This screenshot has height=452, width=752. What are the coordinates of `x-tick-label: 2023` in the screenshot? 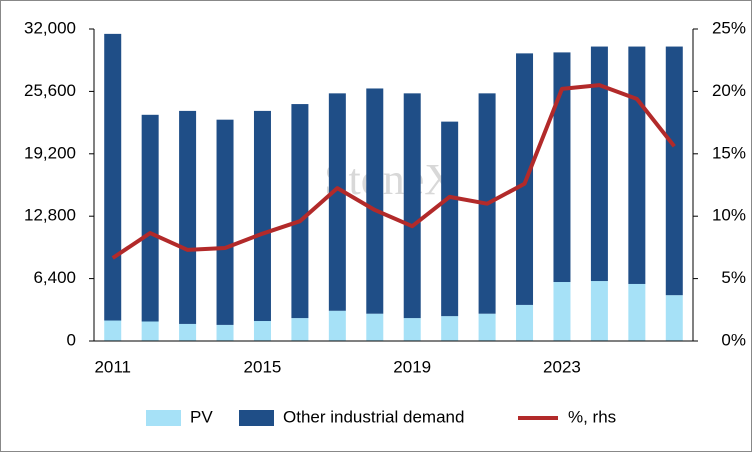 It's located at (562, 366).